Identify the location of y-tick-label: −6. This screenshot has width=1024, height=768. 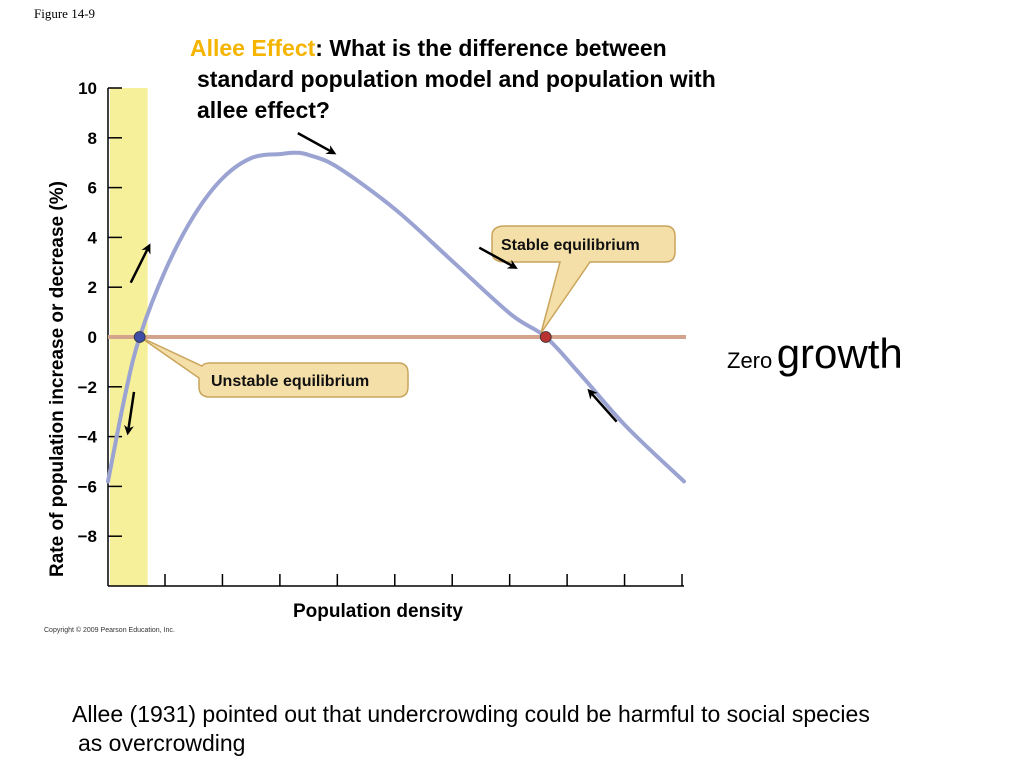
(87, 486).